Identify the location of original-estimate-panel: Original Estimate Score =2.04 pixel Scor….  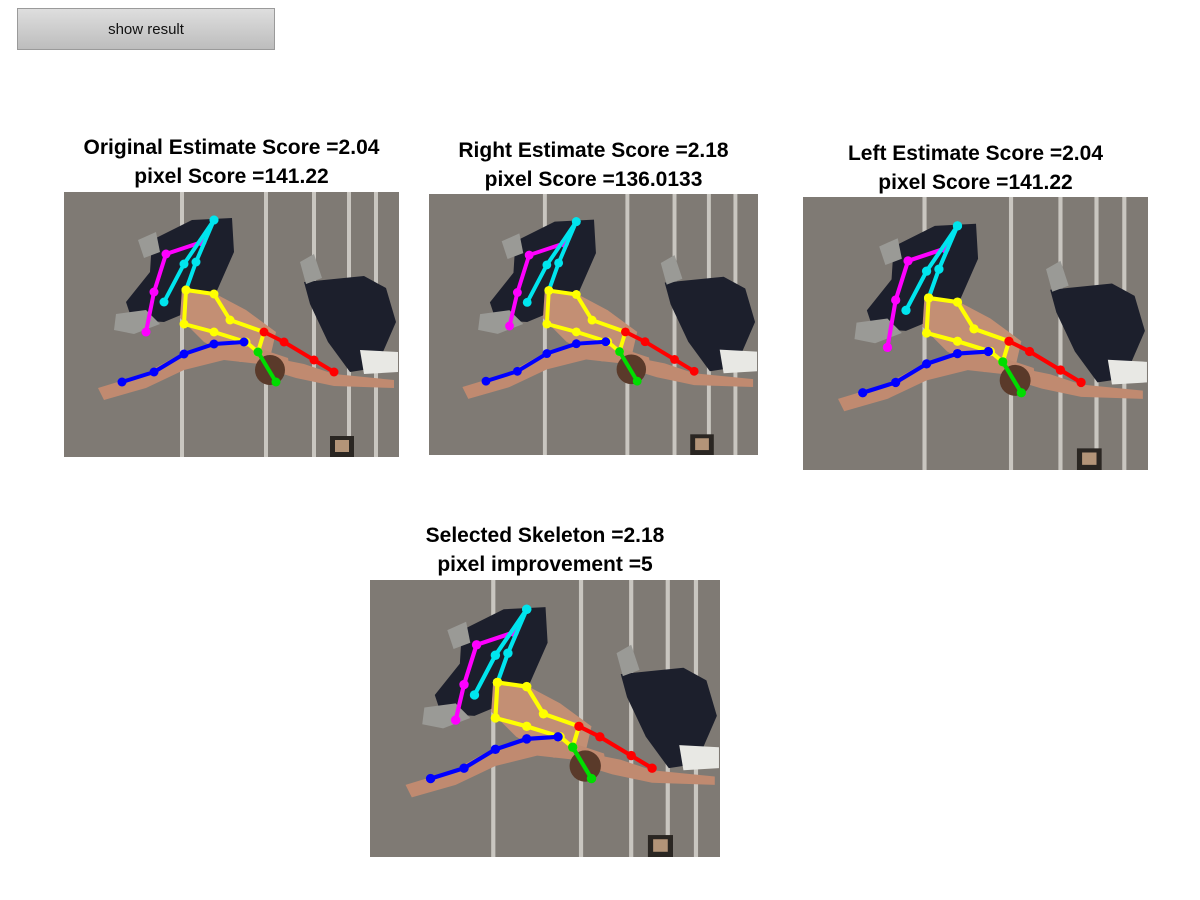
(231, 295).